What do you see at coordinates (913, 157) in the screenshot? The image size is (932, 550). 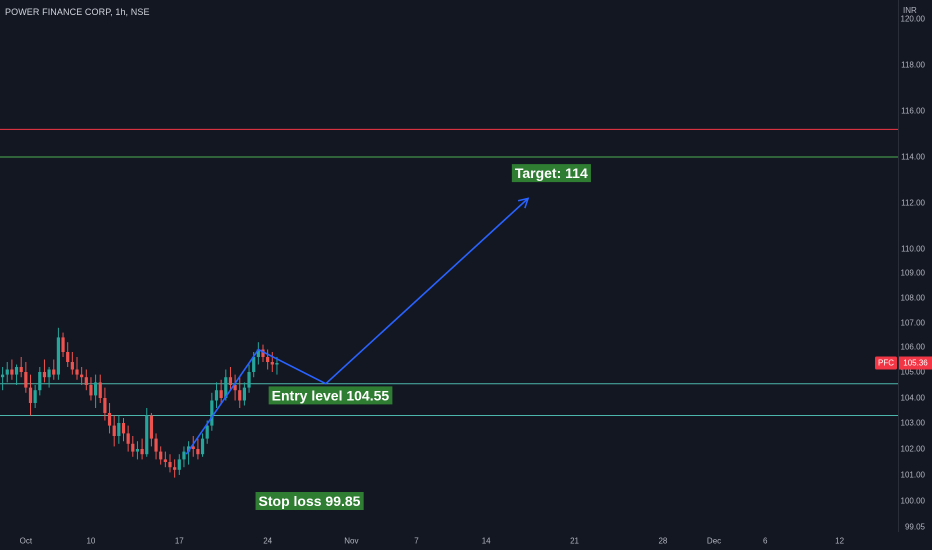 I see `y-tick-label: 114.00` at bounding box center [913, 157].